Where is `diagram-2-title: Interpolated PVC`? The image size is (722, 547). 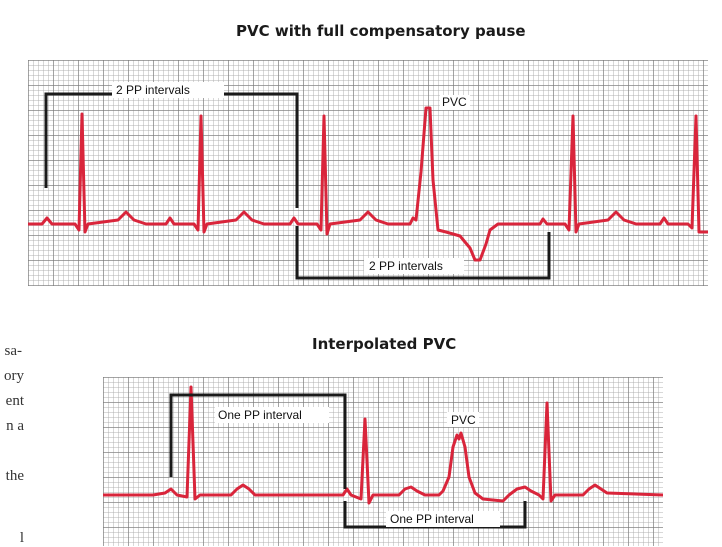 diagram-2-title: Interpolated PVC is located at coordinates (384, 344).